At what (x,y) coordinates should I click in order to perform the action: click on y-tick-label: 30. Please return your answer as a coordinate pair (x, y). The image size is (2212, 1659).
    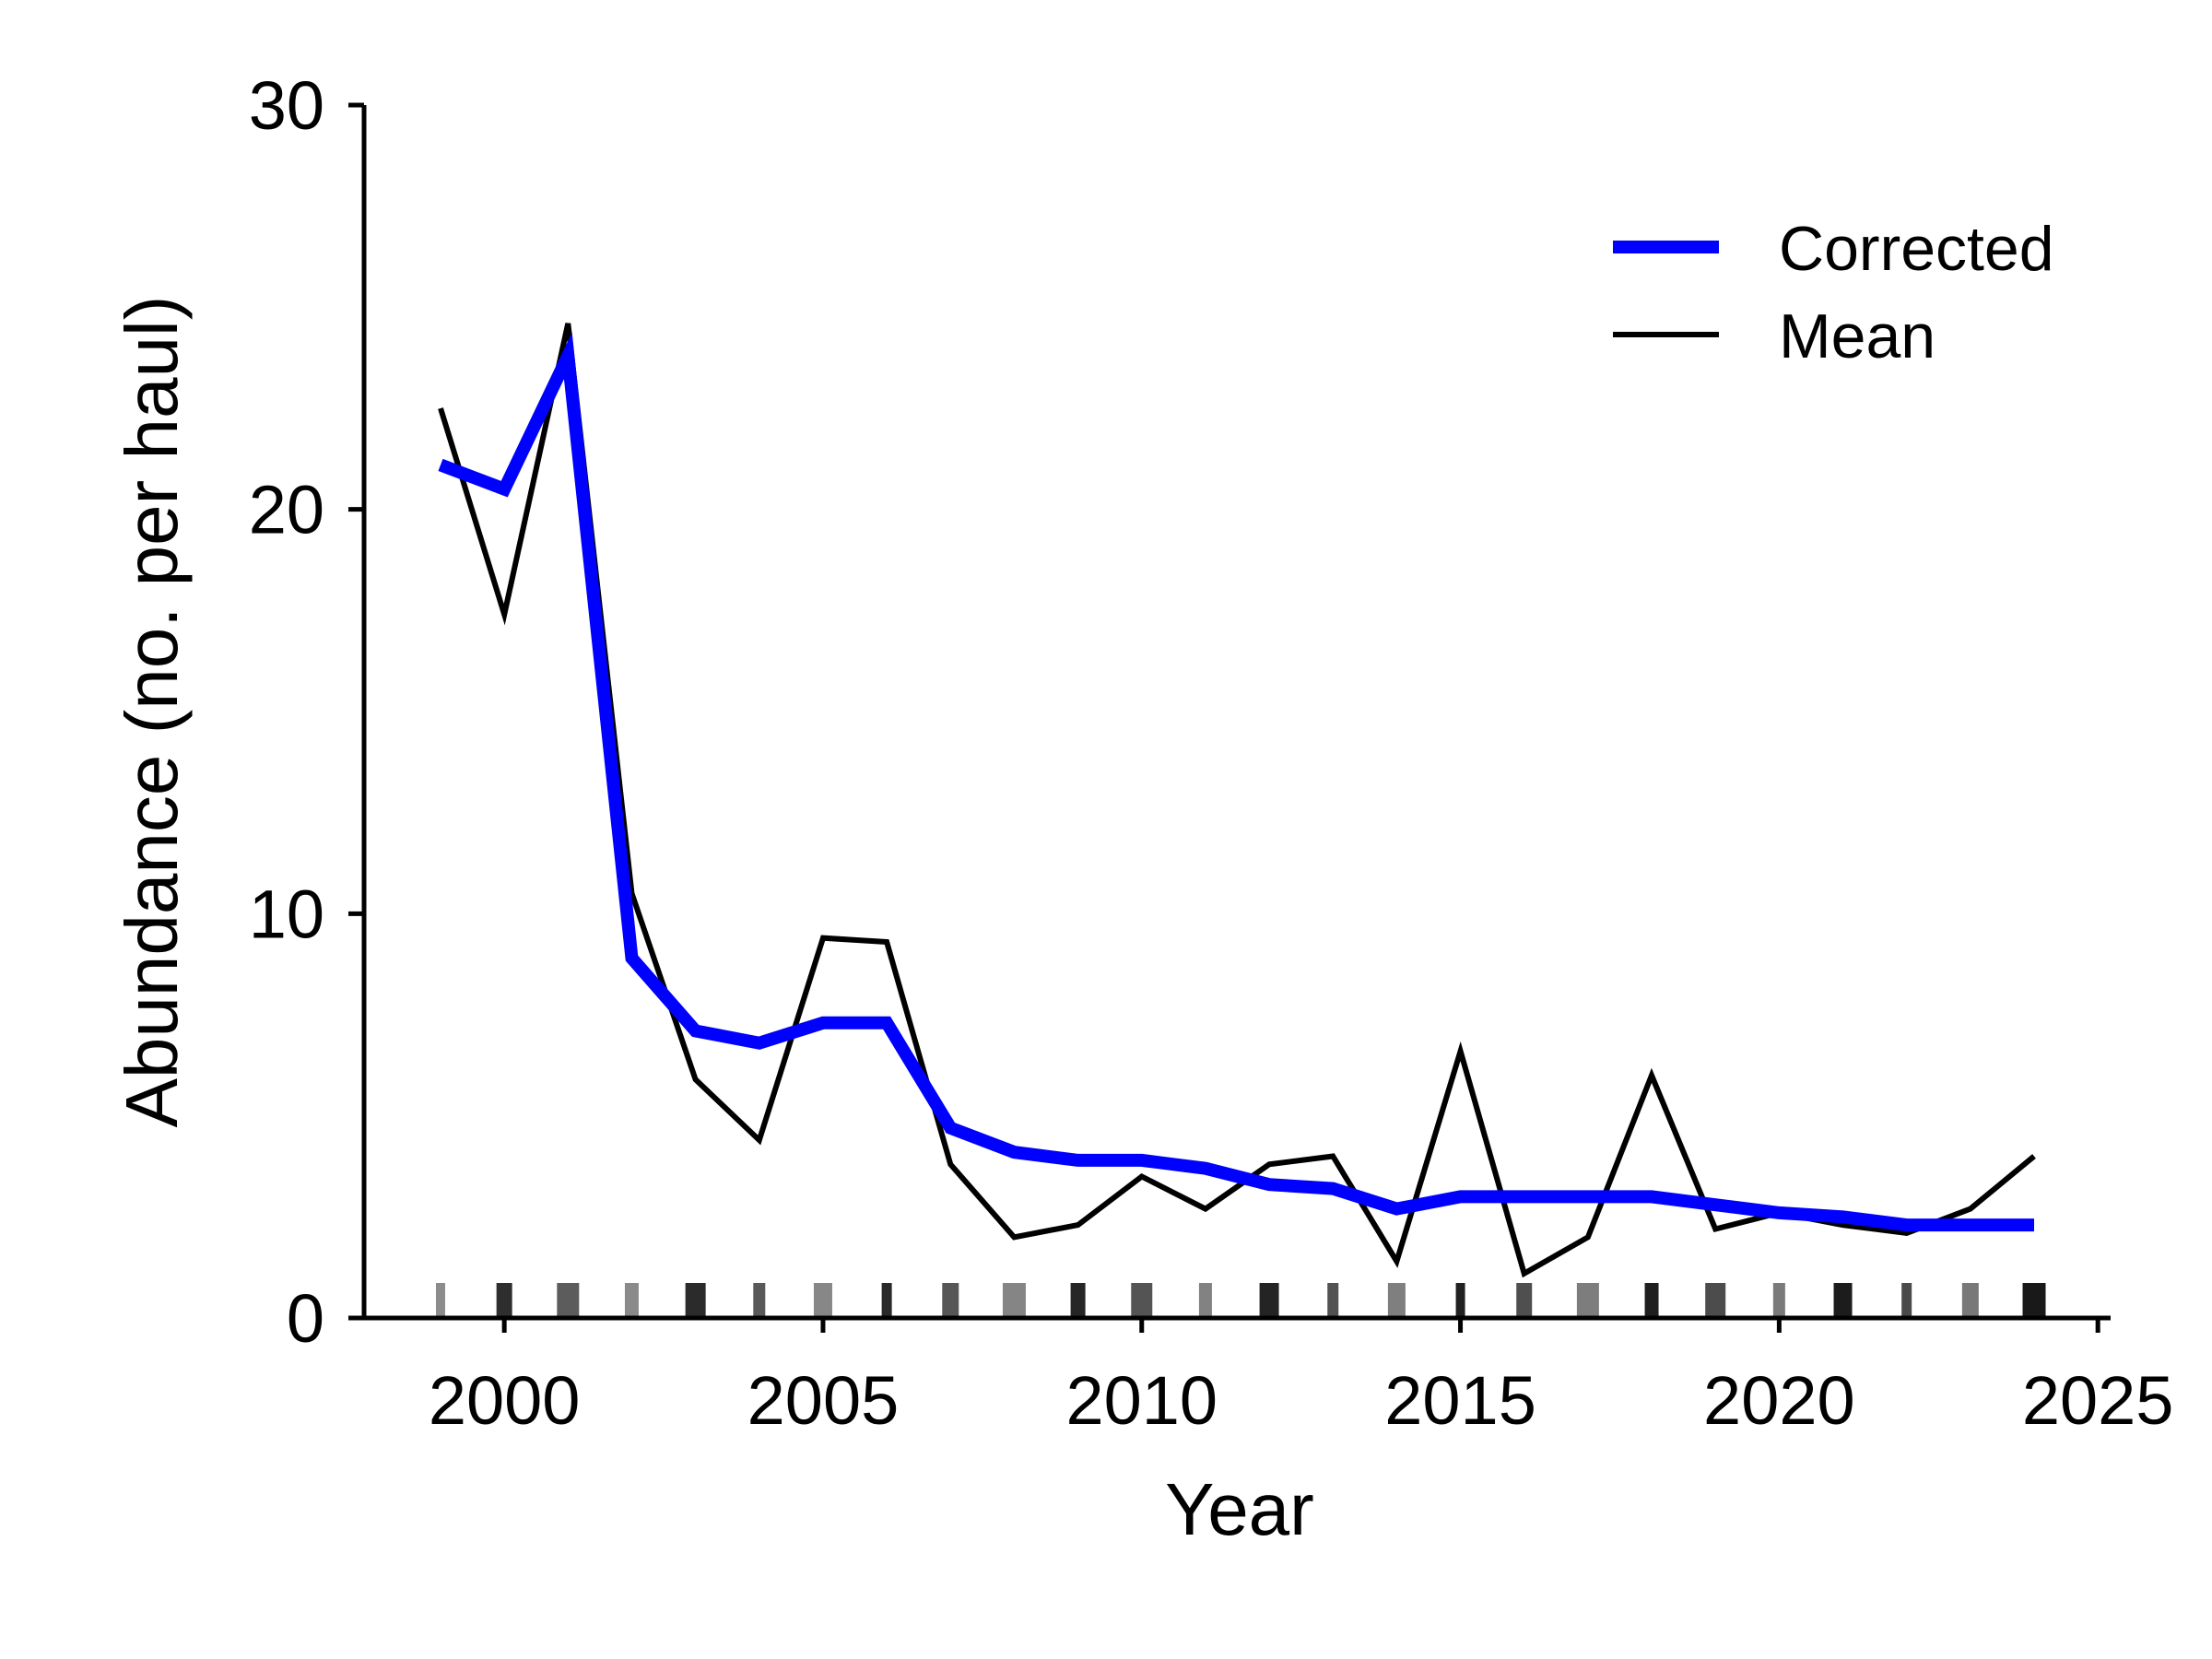
    Looking at the image, I should click on (286, 105).